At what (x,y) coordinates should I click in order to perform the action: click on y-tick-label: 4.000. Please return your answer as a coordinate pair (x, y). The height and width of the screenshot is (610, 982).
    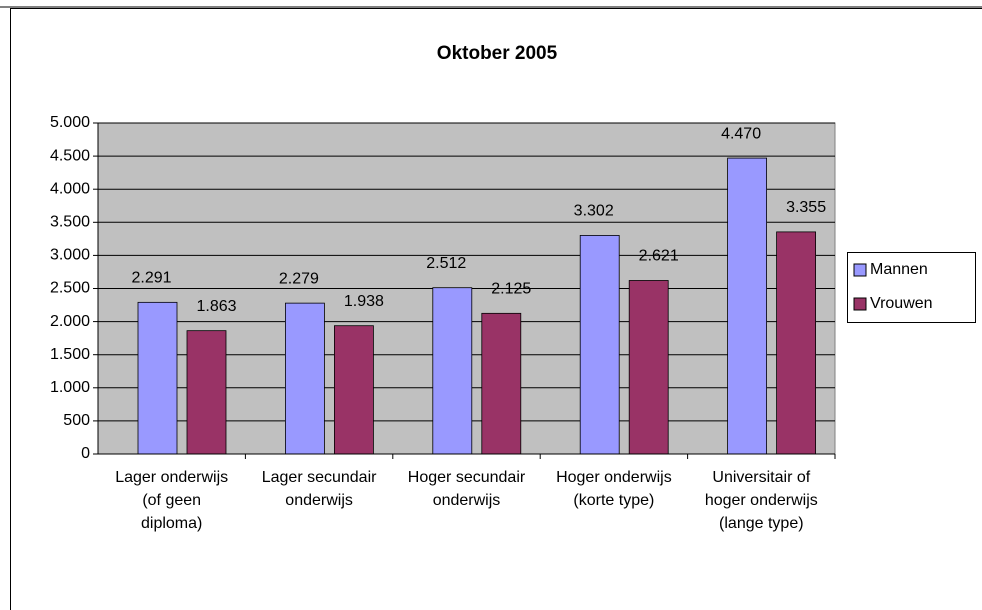
    Looking at the image, I should click on (70, 188).